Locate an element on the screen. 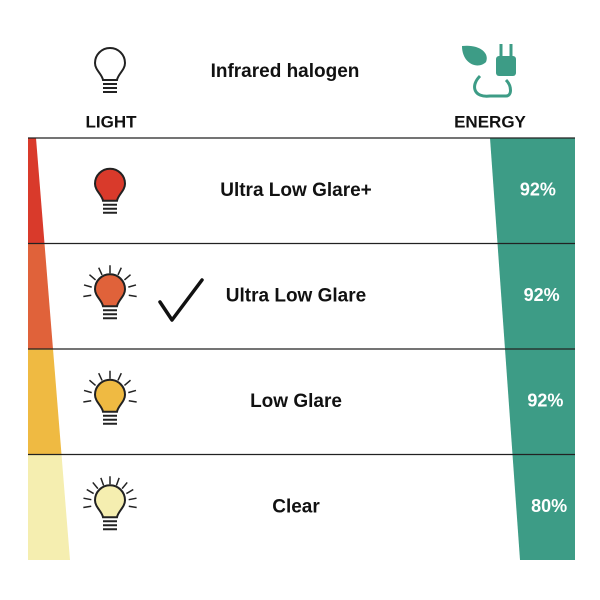 This screenshot has width=600, height=600. light-label: LIGHT is located at coordinates (112, 121).